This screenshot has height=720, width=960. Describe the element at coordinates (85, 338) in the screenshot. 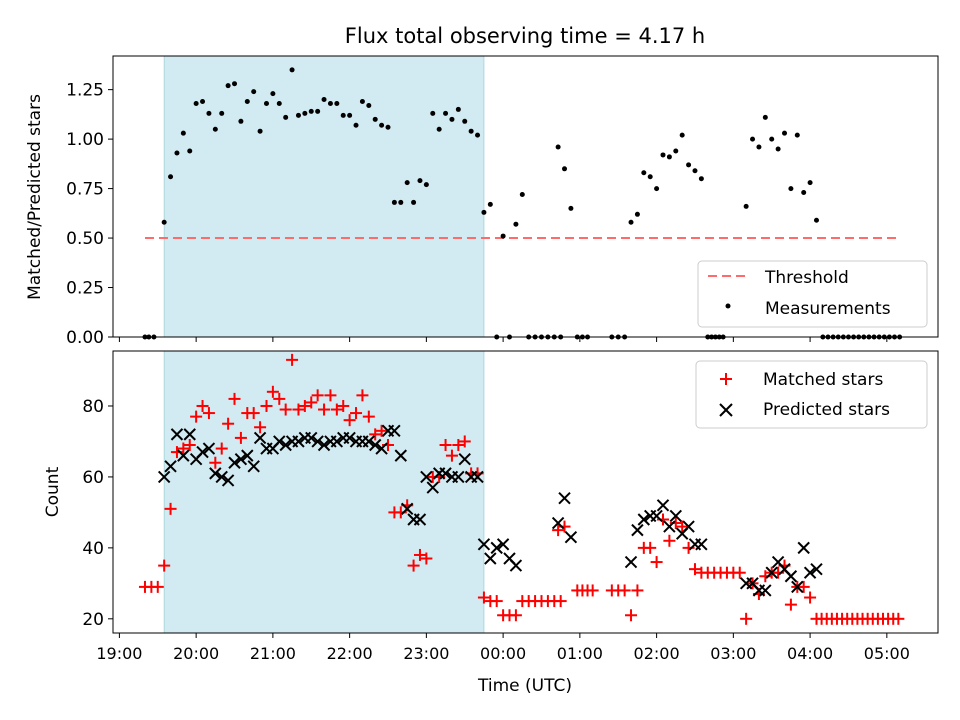

I see `top-y-tick-label: 0.00` at that location.